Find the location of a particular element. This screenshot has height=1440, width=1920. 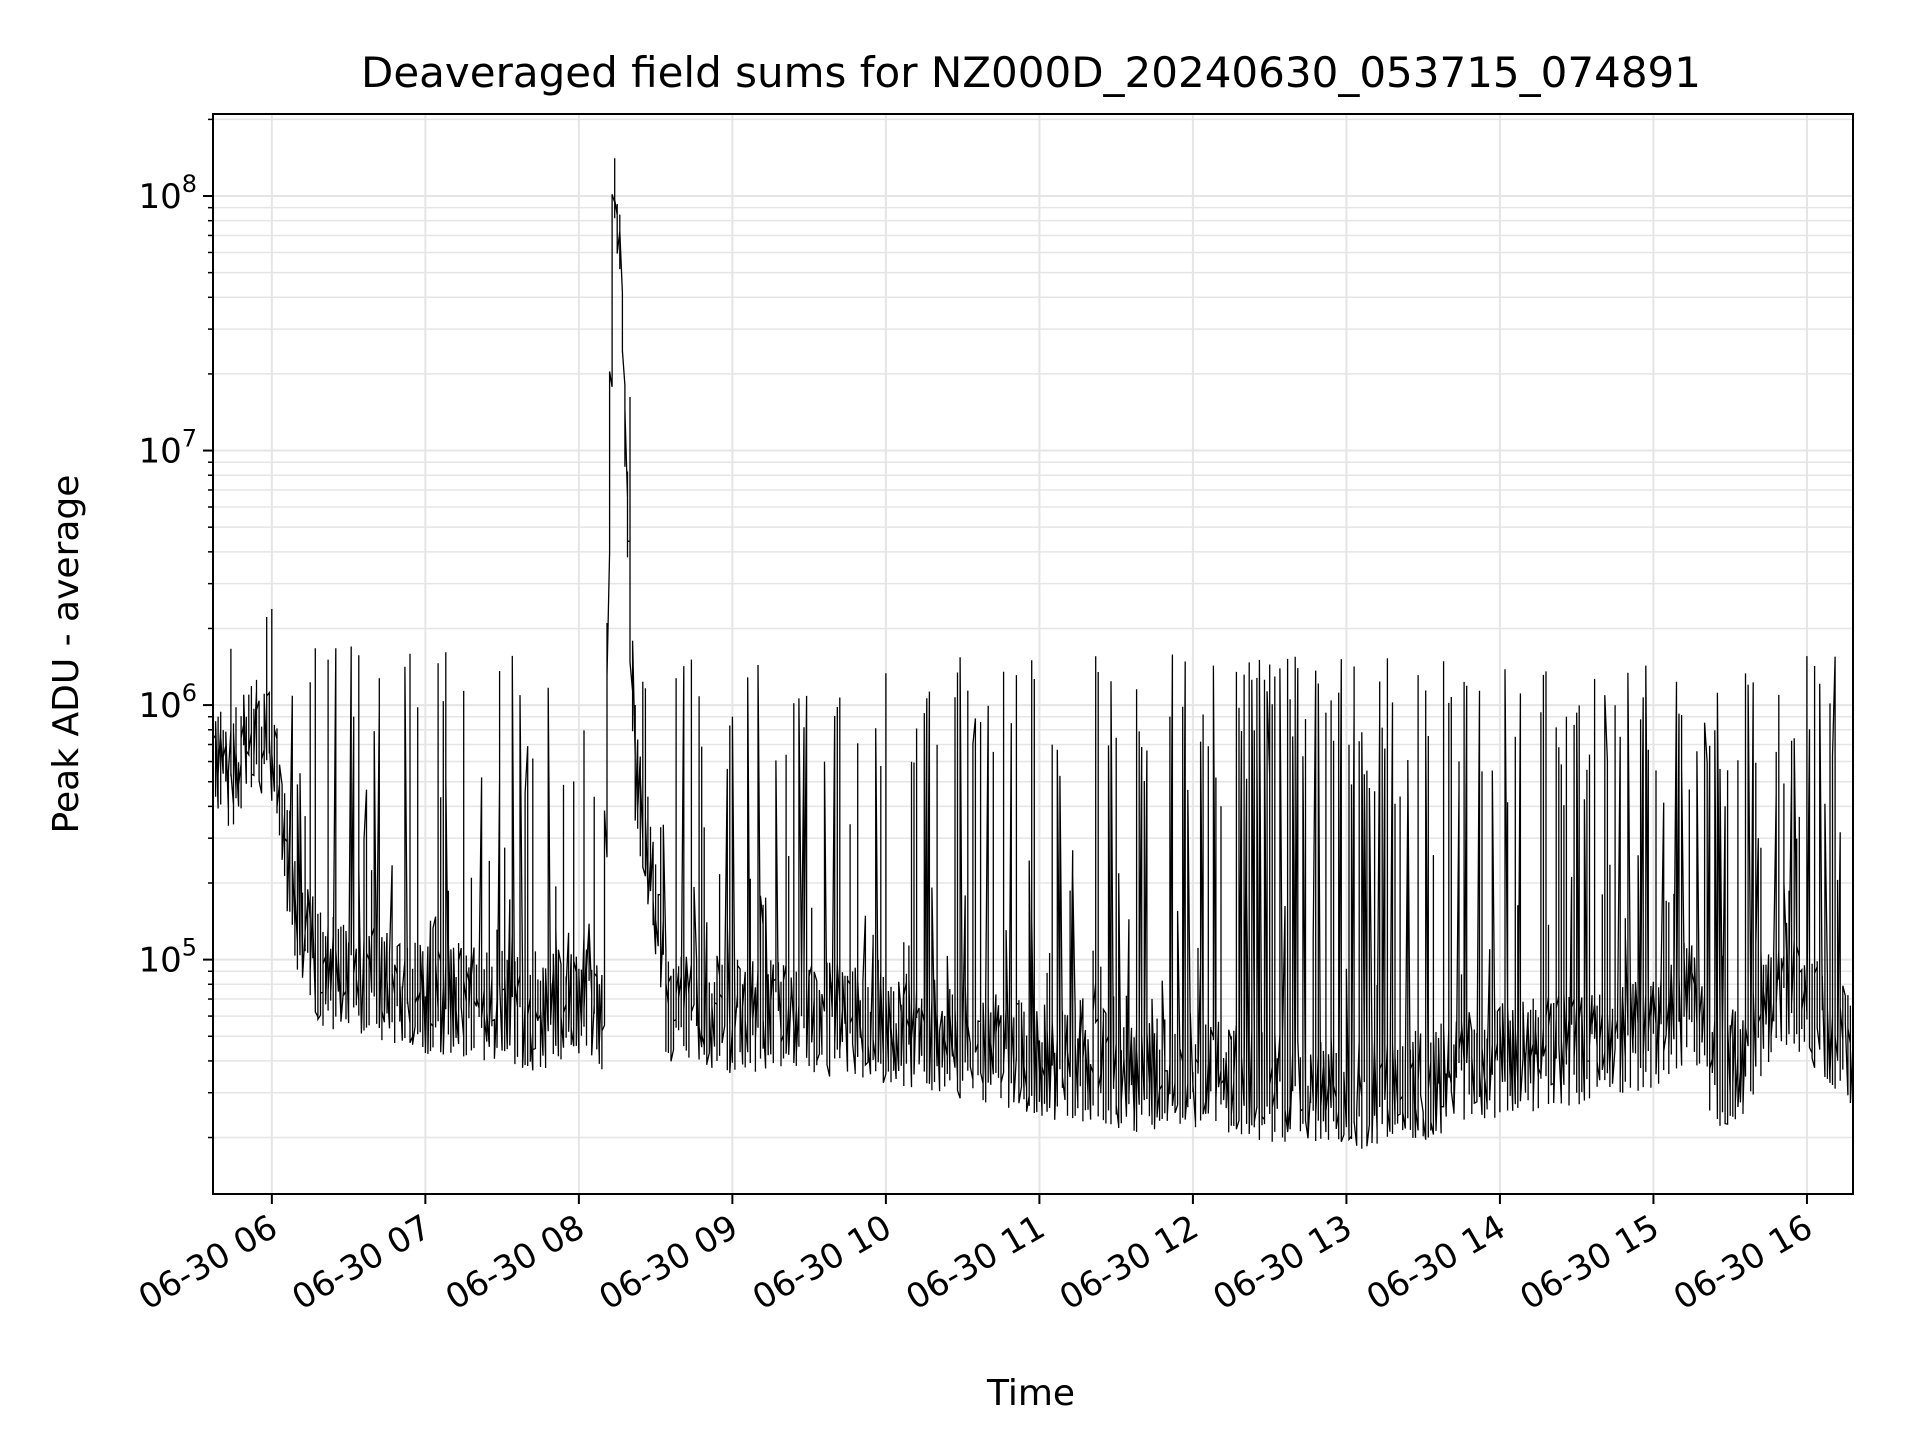

y-tick-label: 10⁸ is located at coordinates (167, 193).